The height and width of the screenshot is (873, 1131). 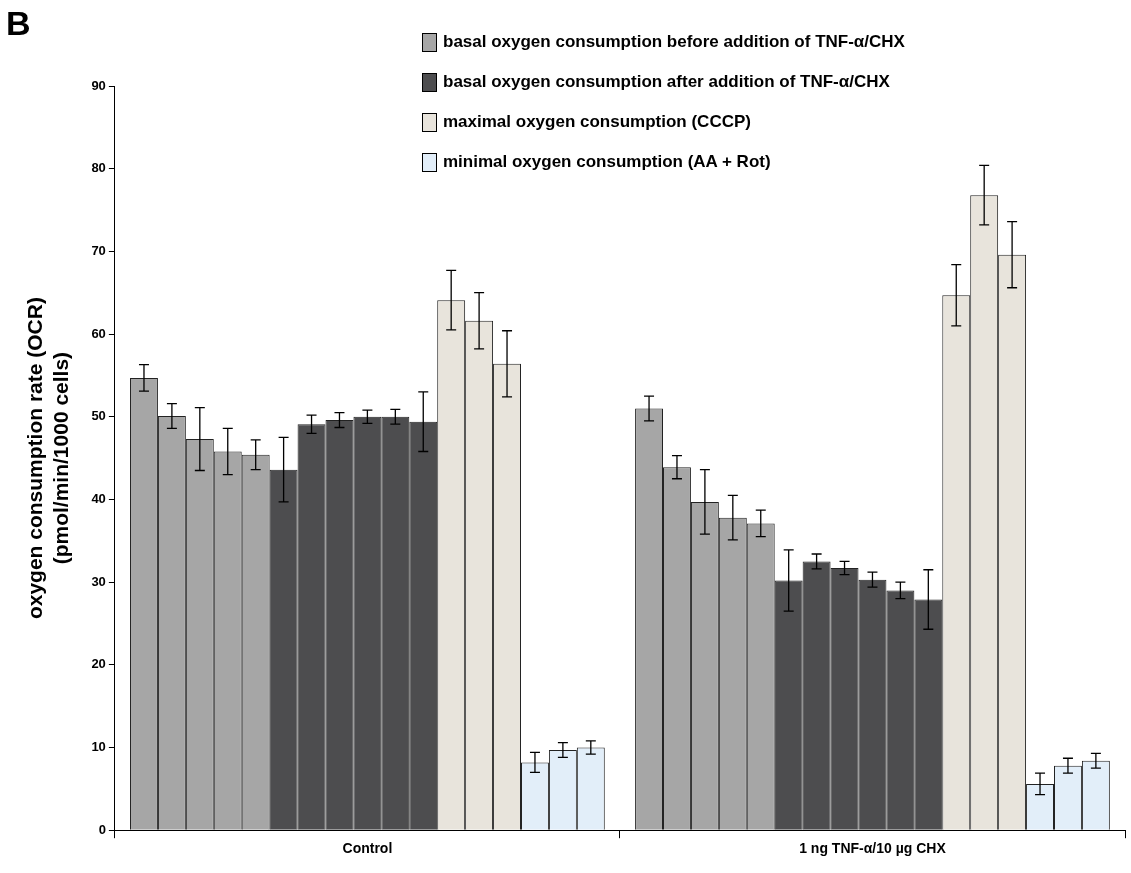 I want to click on y-tick-label: 60, so click(x=98, y=333).